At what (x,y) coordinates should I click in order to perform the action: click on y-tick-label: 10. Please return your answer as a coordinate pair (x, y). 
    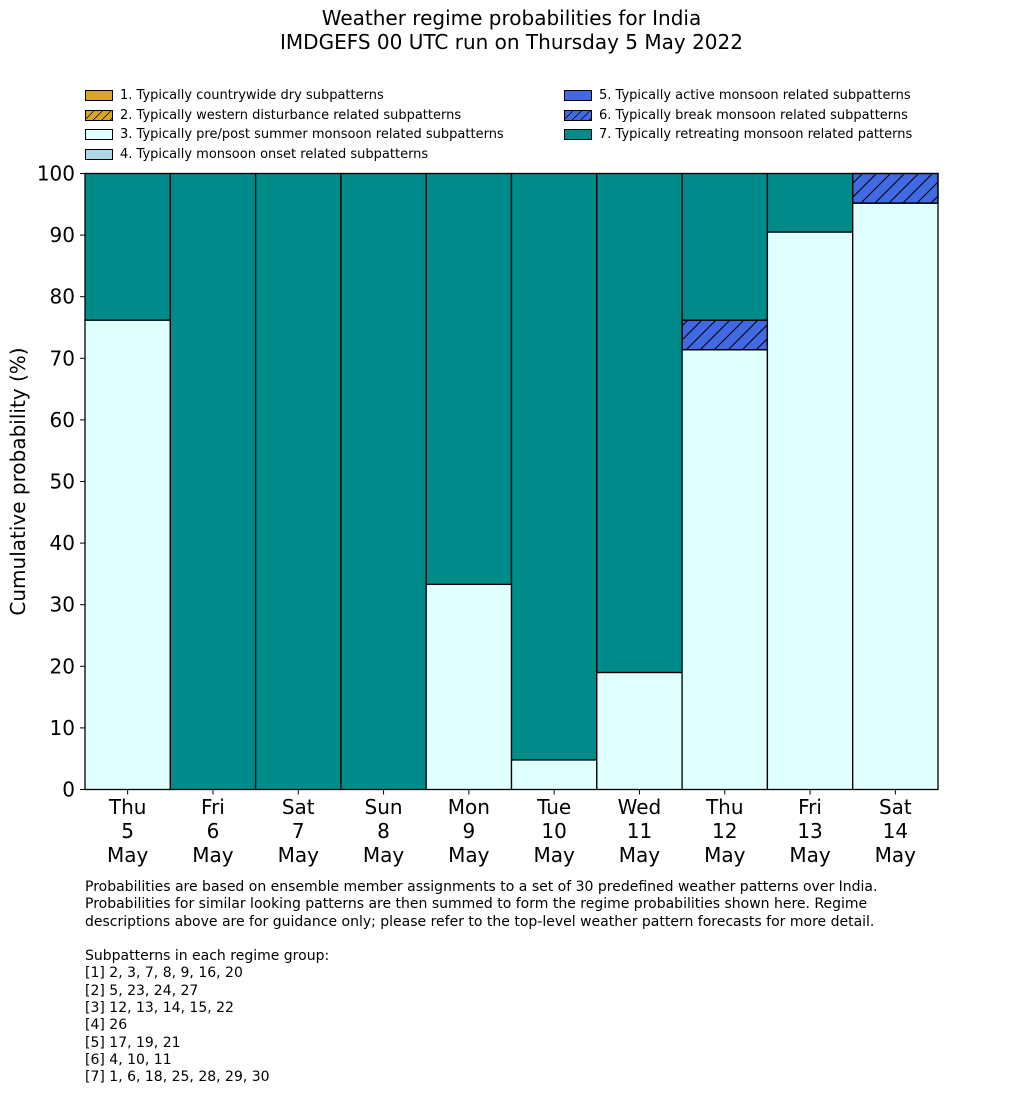
    Looking at the image, I should click on (62, 728).